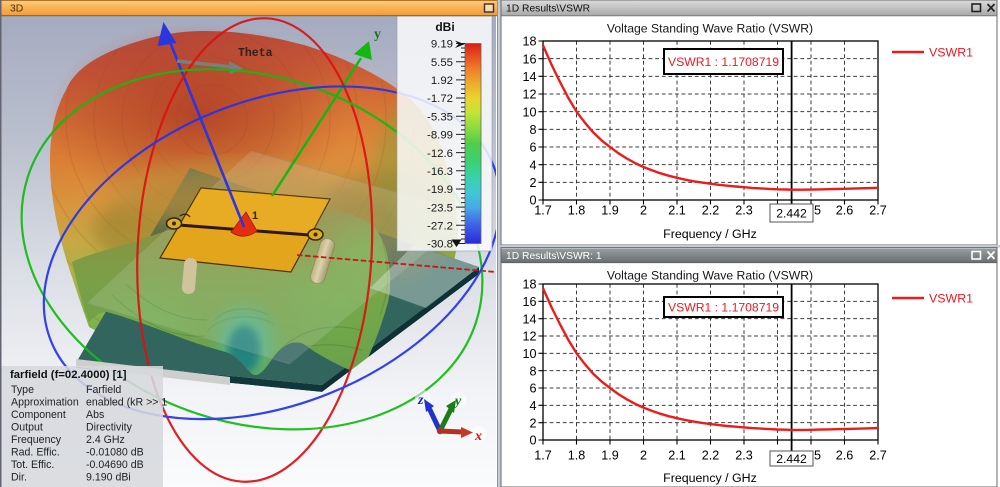 This screenshot has height=487, width=1000. Describe the element at coordinates (68, 375) in the screenshot. I see `svg-text: farfield (f=02.4000) [1]` at that location.